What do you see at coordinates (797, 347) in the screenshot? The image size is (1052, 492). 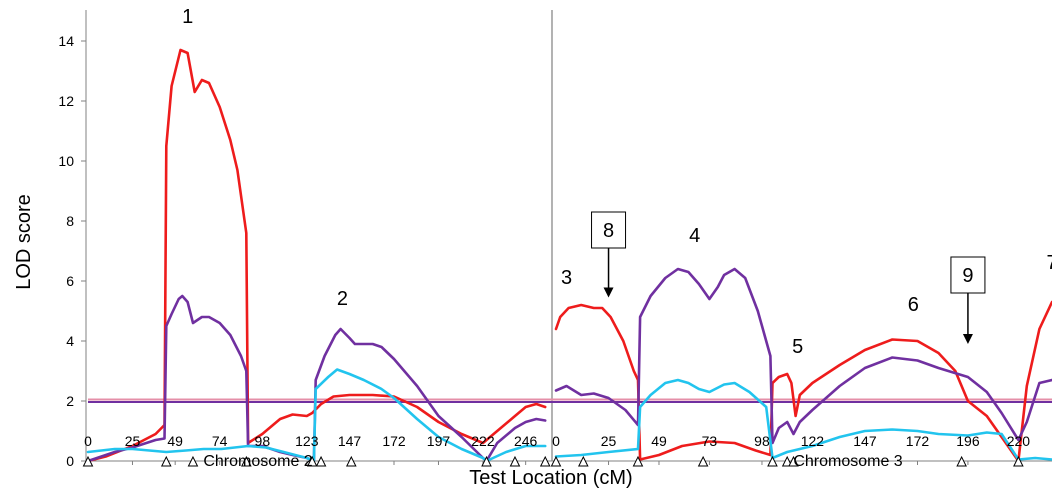 I see `peak-label: 5` at bounding box center [797, 347].